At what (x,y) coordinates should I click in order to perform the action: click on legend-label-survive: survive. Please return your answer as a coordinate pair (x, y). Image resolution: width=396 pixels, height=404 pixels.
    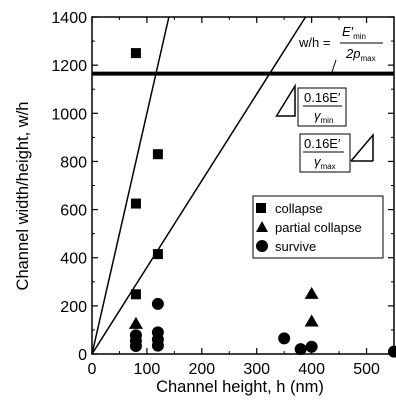
    Looking at the image, I should click on (295, 246).